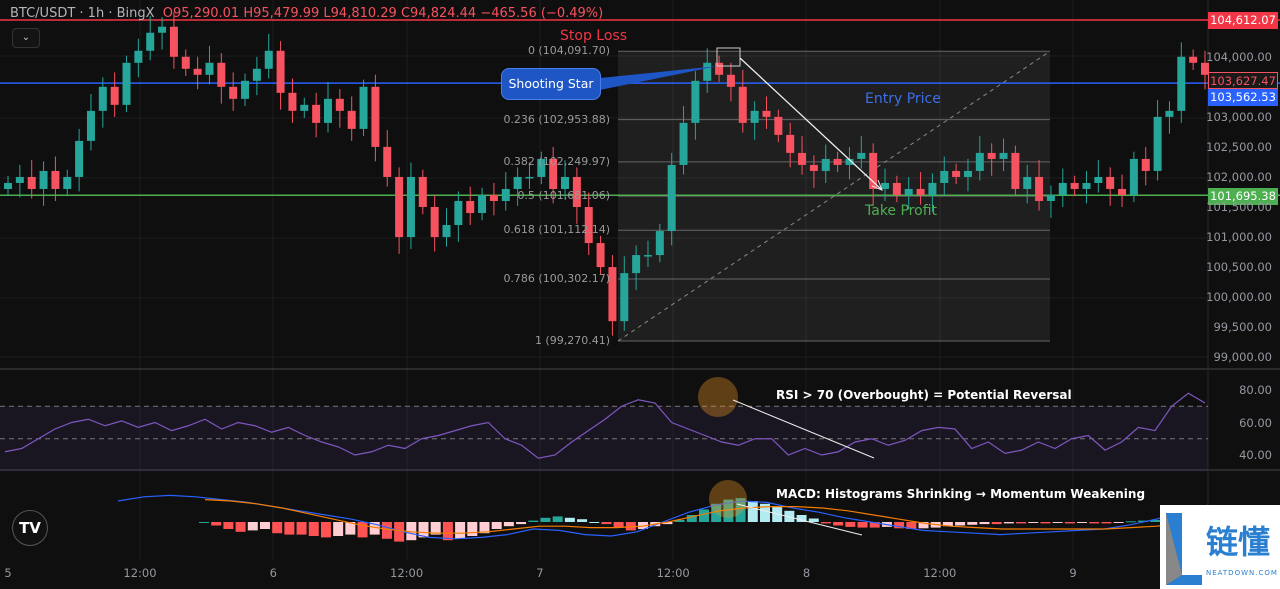 Image resolution: width=1280 pixels, height=589 pixels. Describe the element at coordinates (26, 38) in the screenshot. I see `chevron-down-icon: ⌄` at that location.